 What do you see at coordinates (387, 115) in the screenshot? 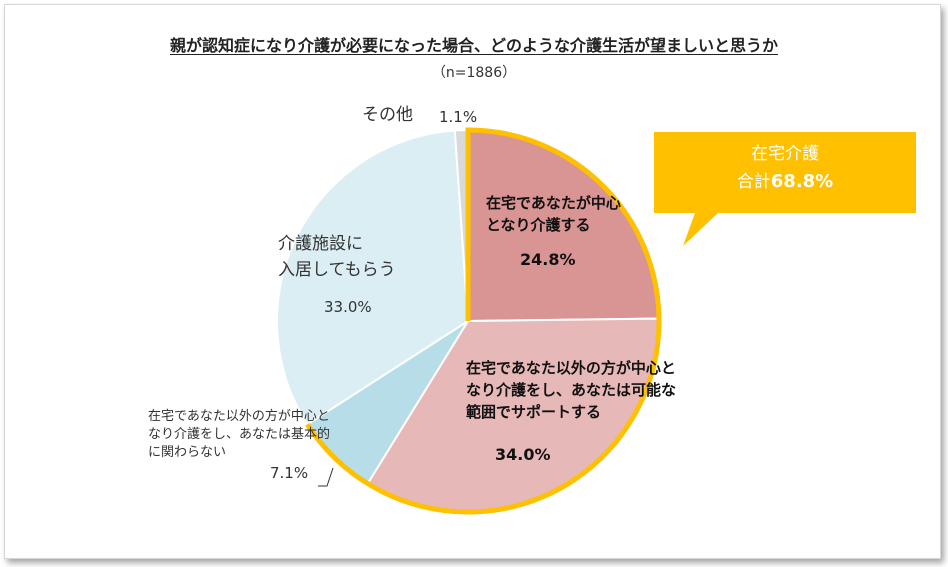
I see `slice-label-other: その他` at bounding box center [387, 115].